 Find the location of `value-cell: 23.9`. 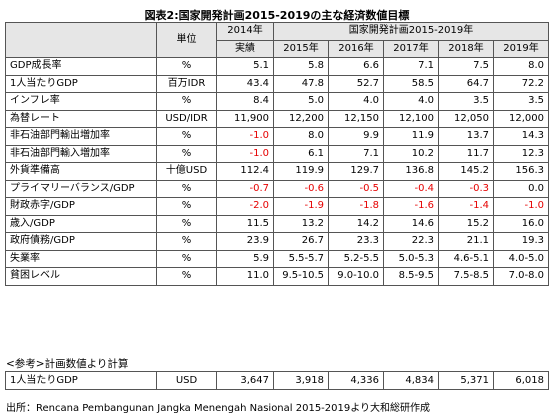

value-cell: 23.9 is located at coordinates (245, 241).